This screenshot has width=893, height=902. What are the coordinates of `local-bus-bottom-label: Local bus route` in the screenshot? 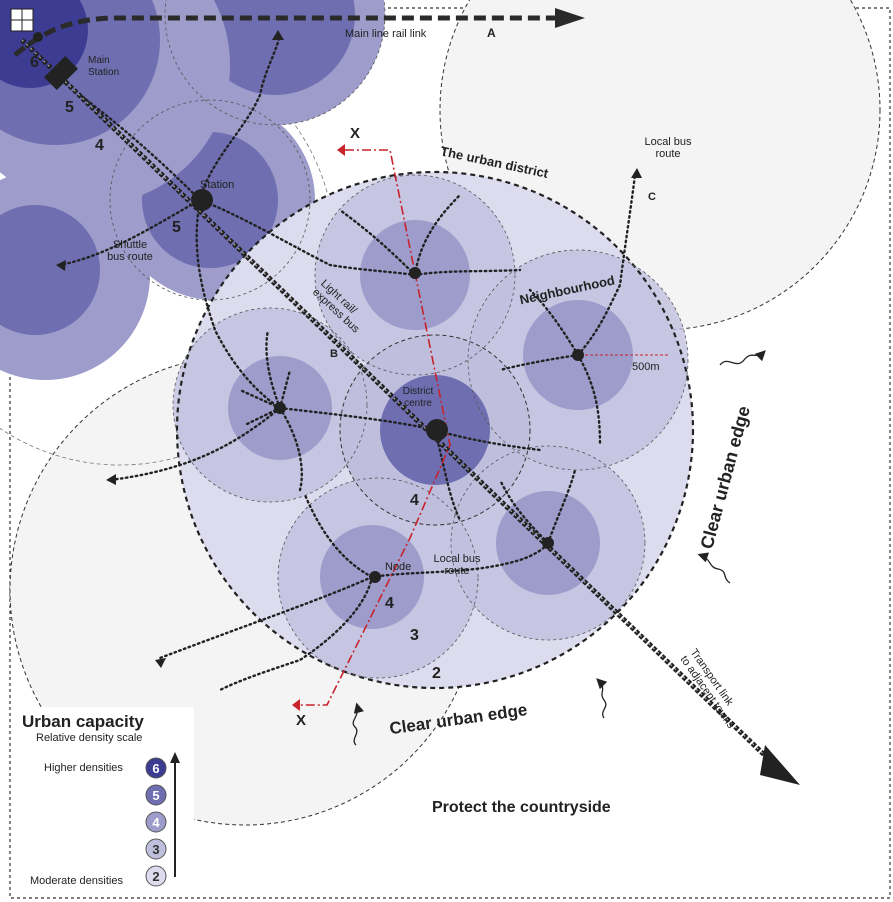 It's located at (457, 565).